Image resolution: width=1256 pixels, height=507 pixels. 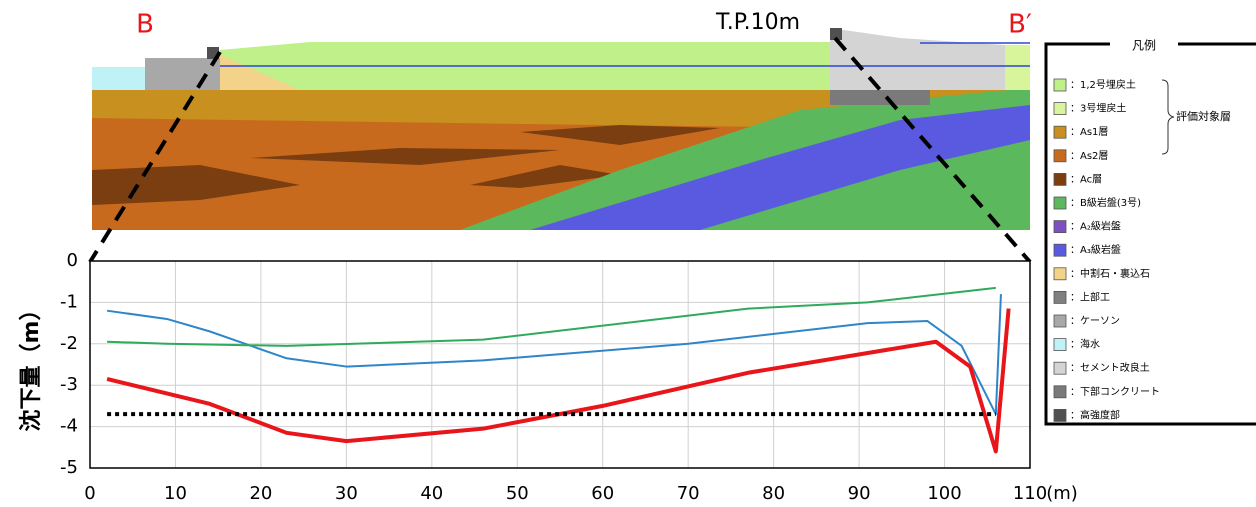 What do you see at coordinates (602, 493) in the screenshot?
I see `x-tick-label: 60` at bounding box center [602, 493].